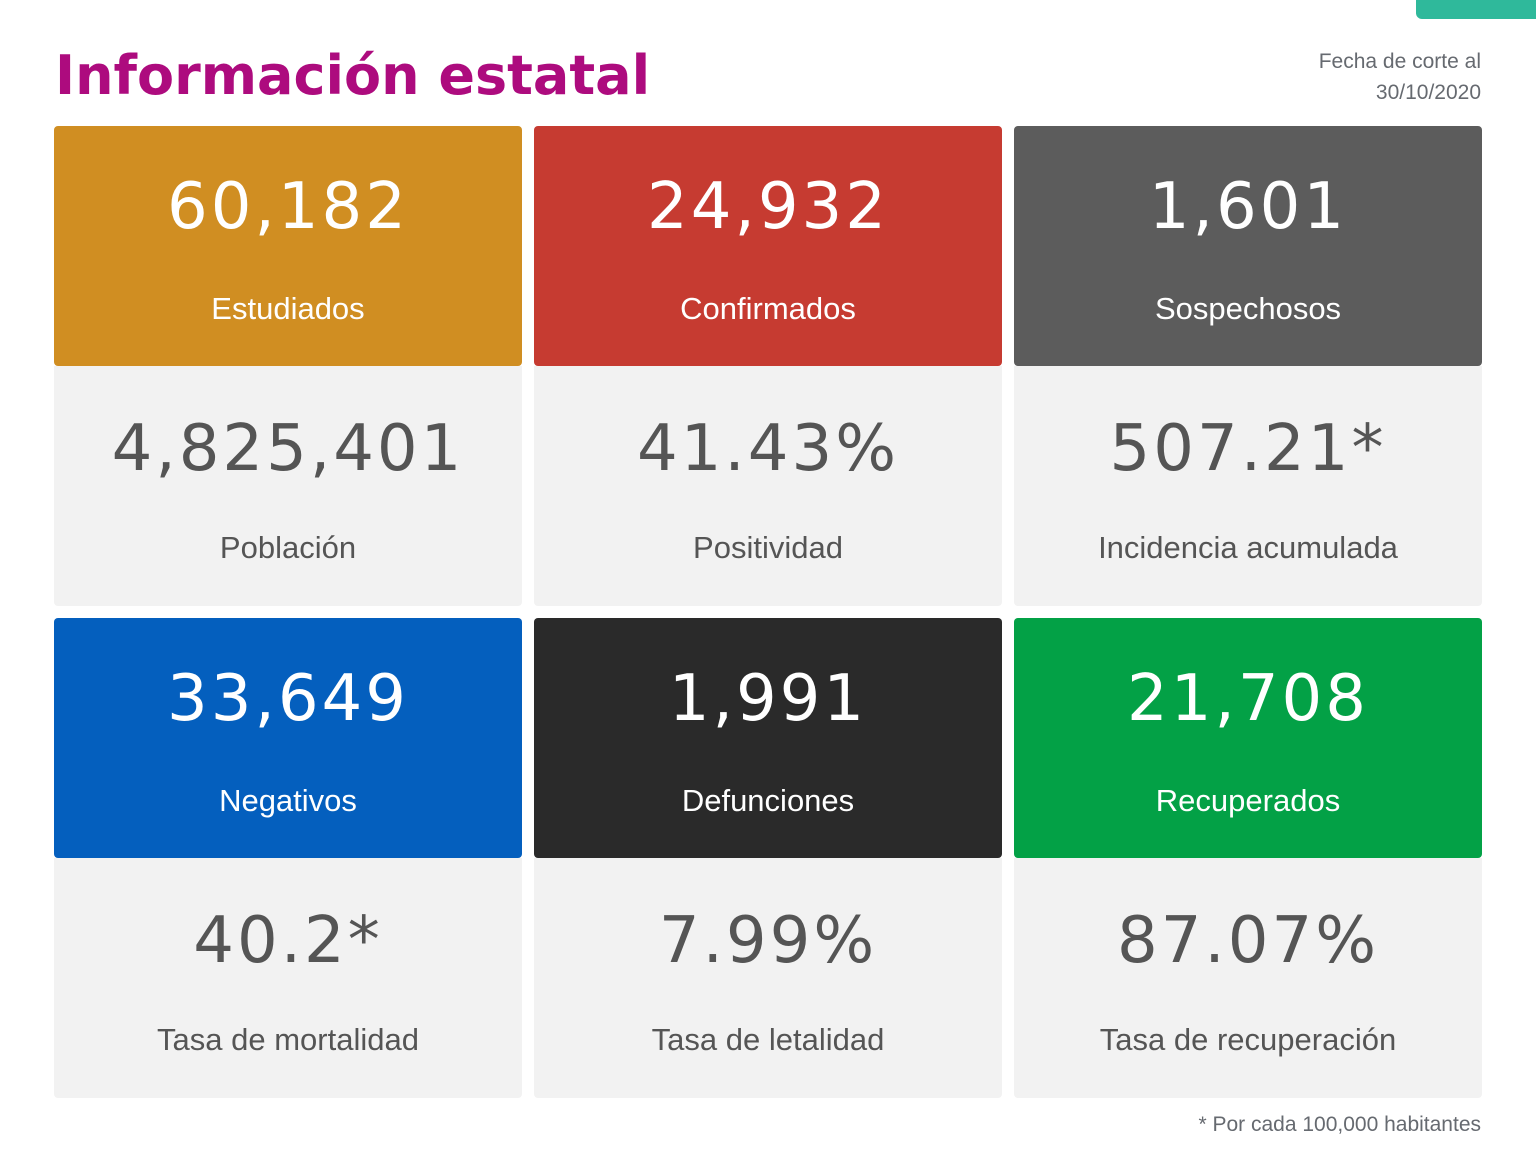 The image size is (1536, 1151). What do you see at coordinates (288, 1039) in the screenshot?
I see `stat-label: Tasa de mortalidad` at bounding box center [288, 1039].